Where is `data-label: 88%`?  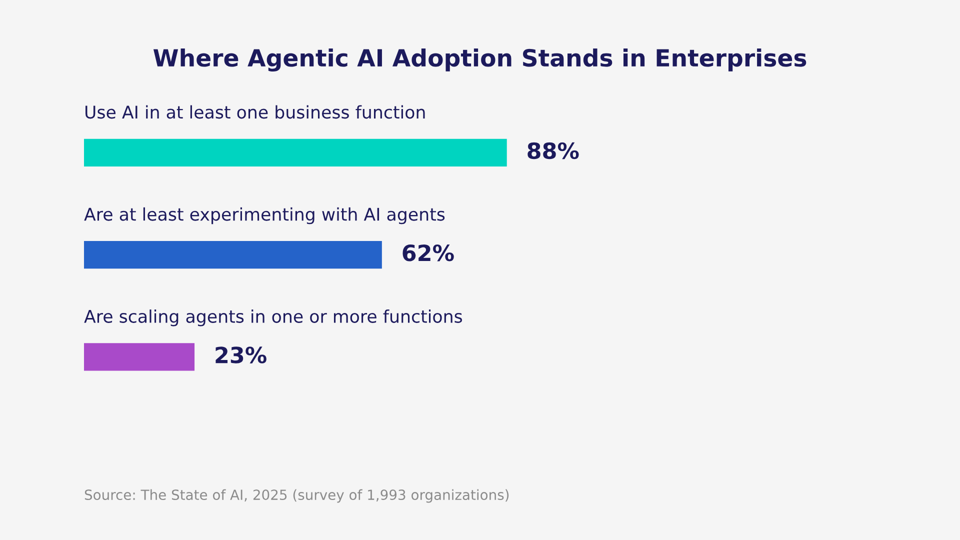 data-label: 88% is located at coordinates (553, 151).